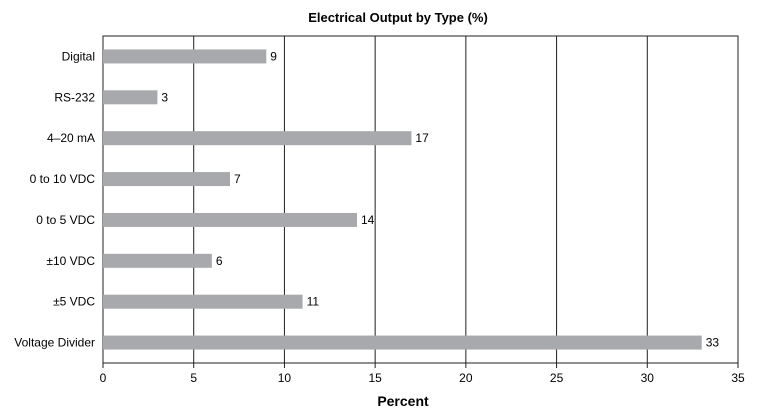 This screenshot has width=766, height=408. Describe the element at coordinates (70, 261) in the screenshot. I see `y-category-label: ±10 VDC` at that location.